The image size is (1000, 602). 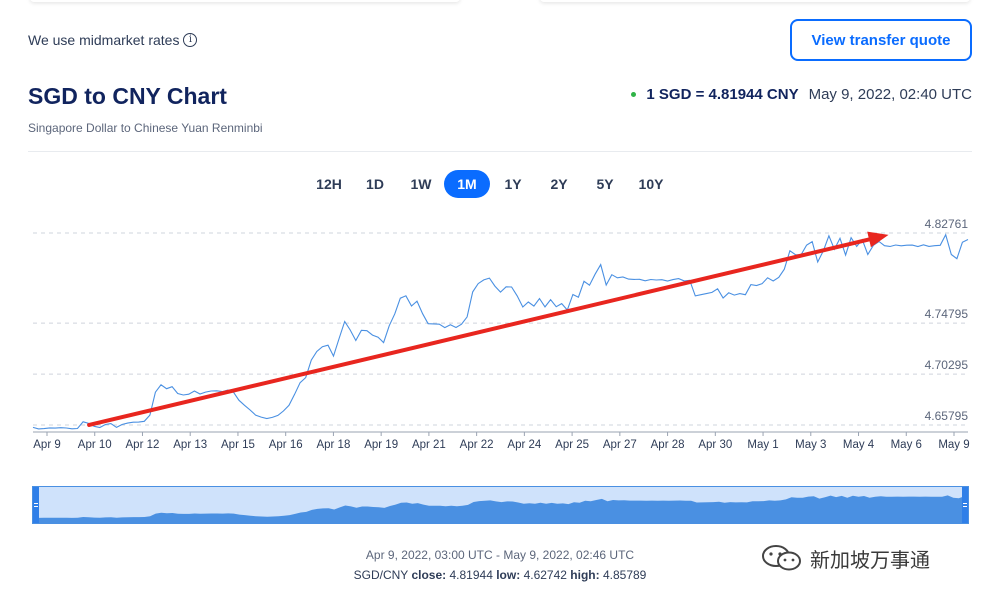 I want to click on x-tick-label: Apr 16, so click(x=286, y=445).